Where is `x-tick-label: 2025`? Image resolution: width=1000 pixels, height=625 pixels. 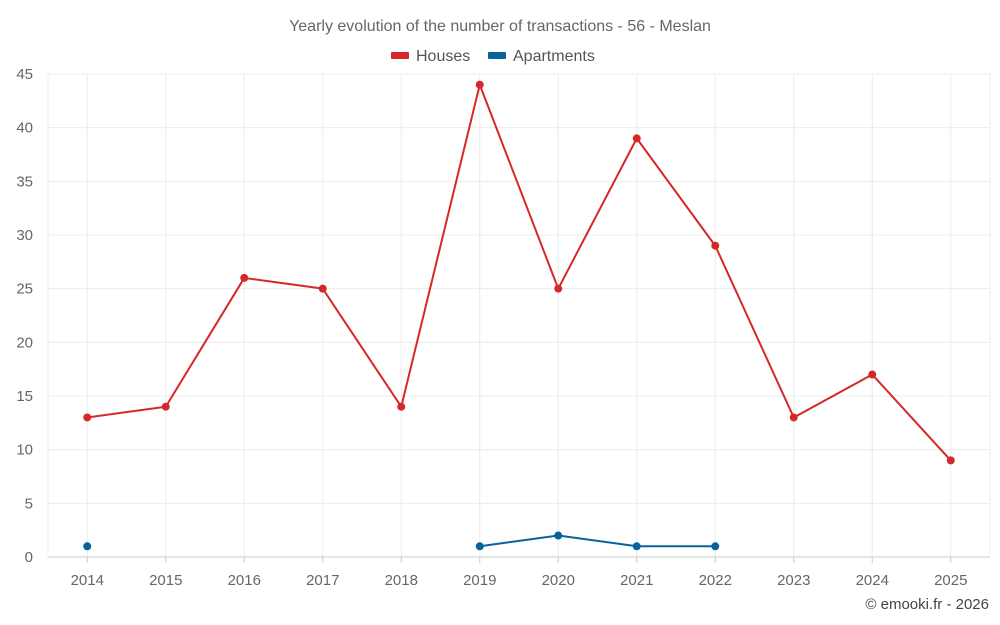 x-tick-label: 2025 is located at coordinates (950, 580).